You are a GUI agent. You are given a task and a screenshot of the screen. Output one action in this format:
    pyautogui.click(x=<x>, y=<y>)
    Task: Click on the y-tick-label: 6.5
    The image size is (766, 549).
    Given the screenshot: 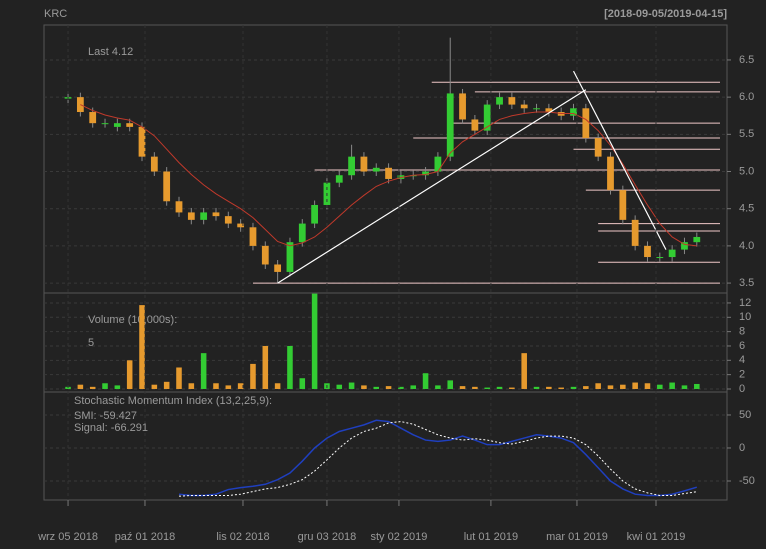 What is the action you would take?
    pyautogui.click(x=746, y=60)
    